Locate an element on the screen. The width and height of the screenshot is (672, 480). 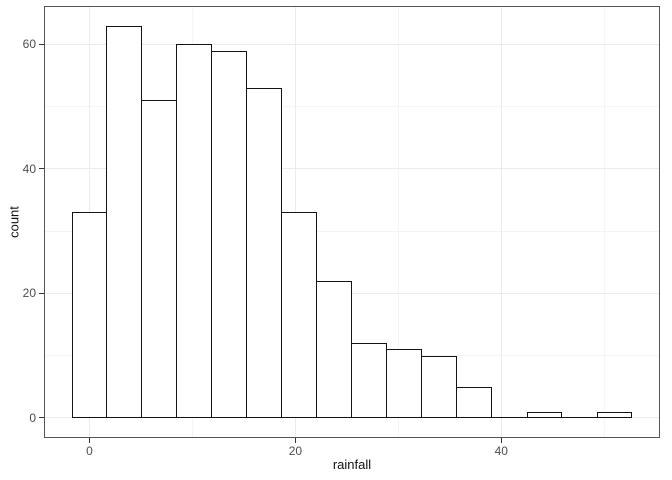
x-tick-label: 20 is located at coordinates (295, 451).